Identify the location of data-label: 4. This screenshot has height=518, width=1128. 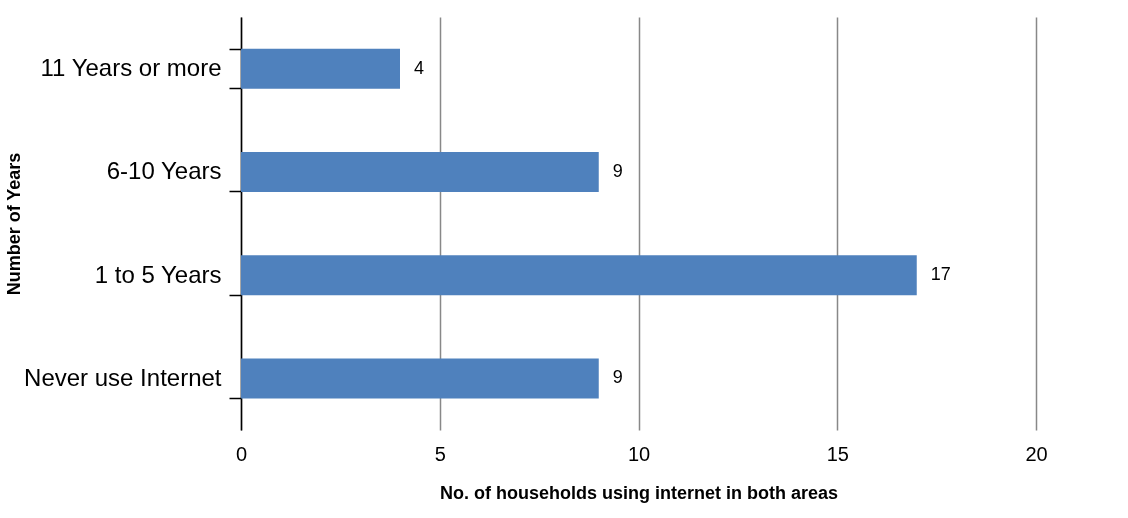
(419, 67).